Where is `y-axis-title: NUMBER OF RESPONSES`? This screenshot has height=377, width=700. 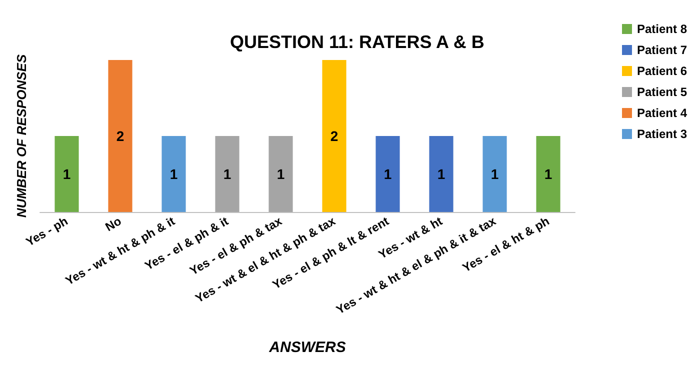 y-axis-title: NUMBER OF RESPONSES is located at coordinates (21, 136).